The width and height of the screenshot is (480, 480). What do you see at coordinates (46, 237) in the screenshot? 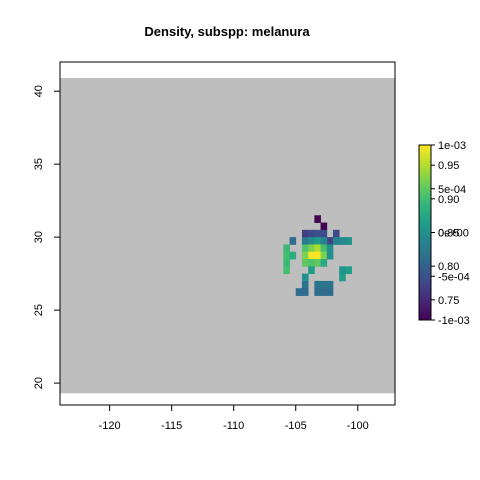
I see `y-axis: 20 25 30 35 40` at bounding box center [46, 237].